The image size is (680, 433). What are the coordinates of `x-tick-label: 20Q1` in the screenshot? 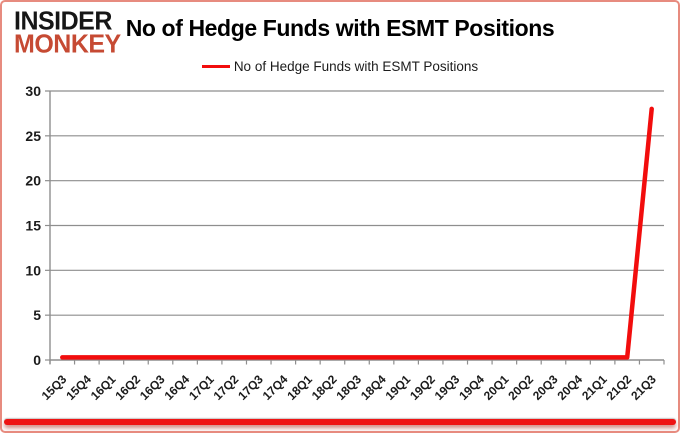 It's located at (496, 387).